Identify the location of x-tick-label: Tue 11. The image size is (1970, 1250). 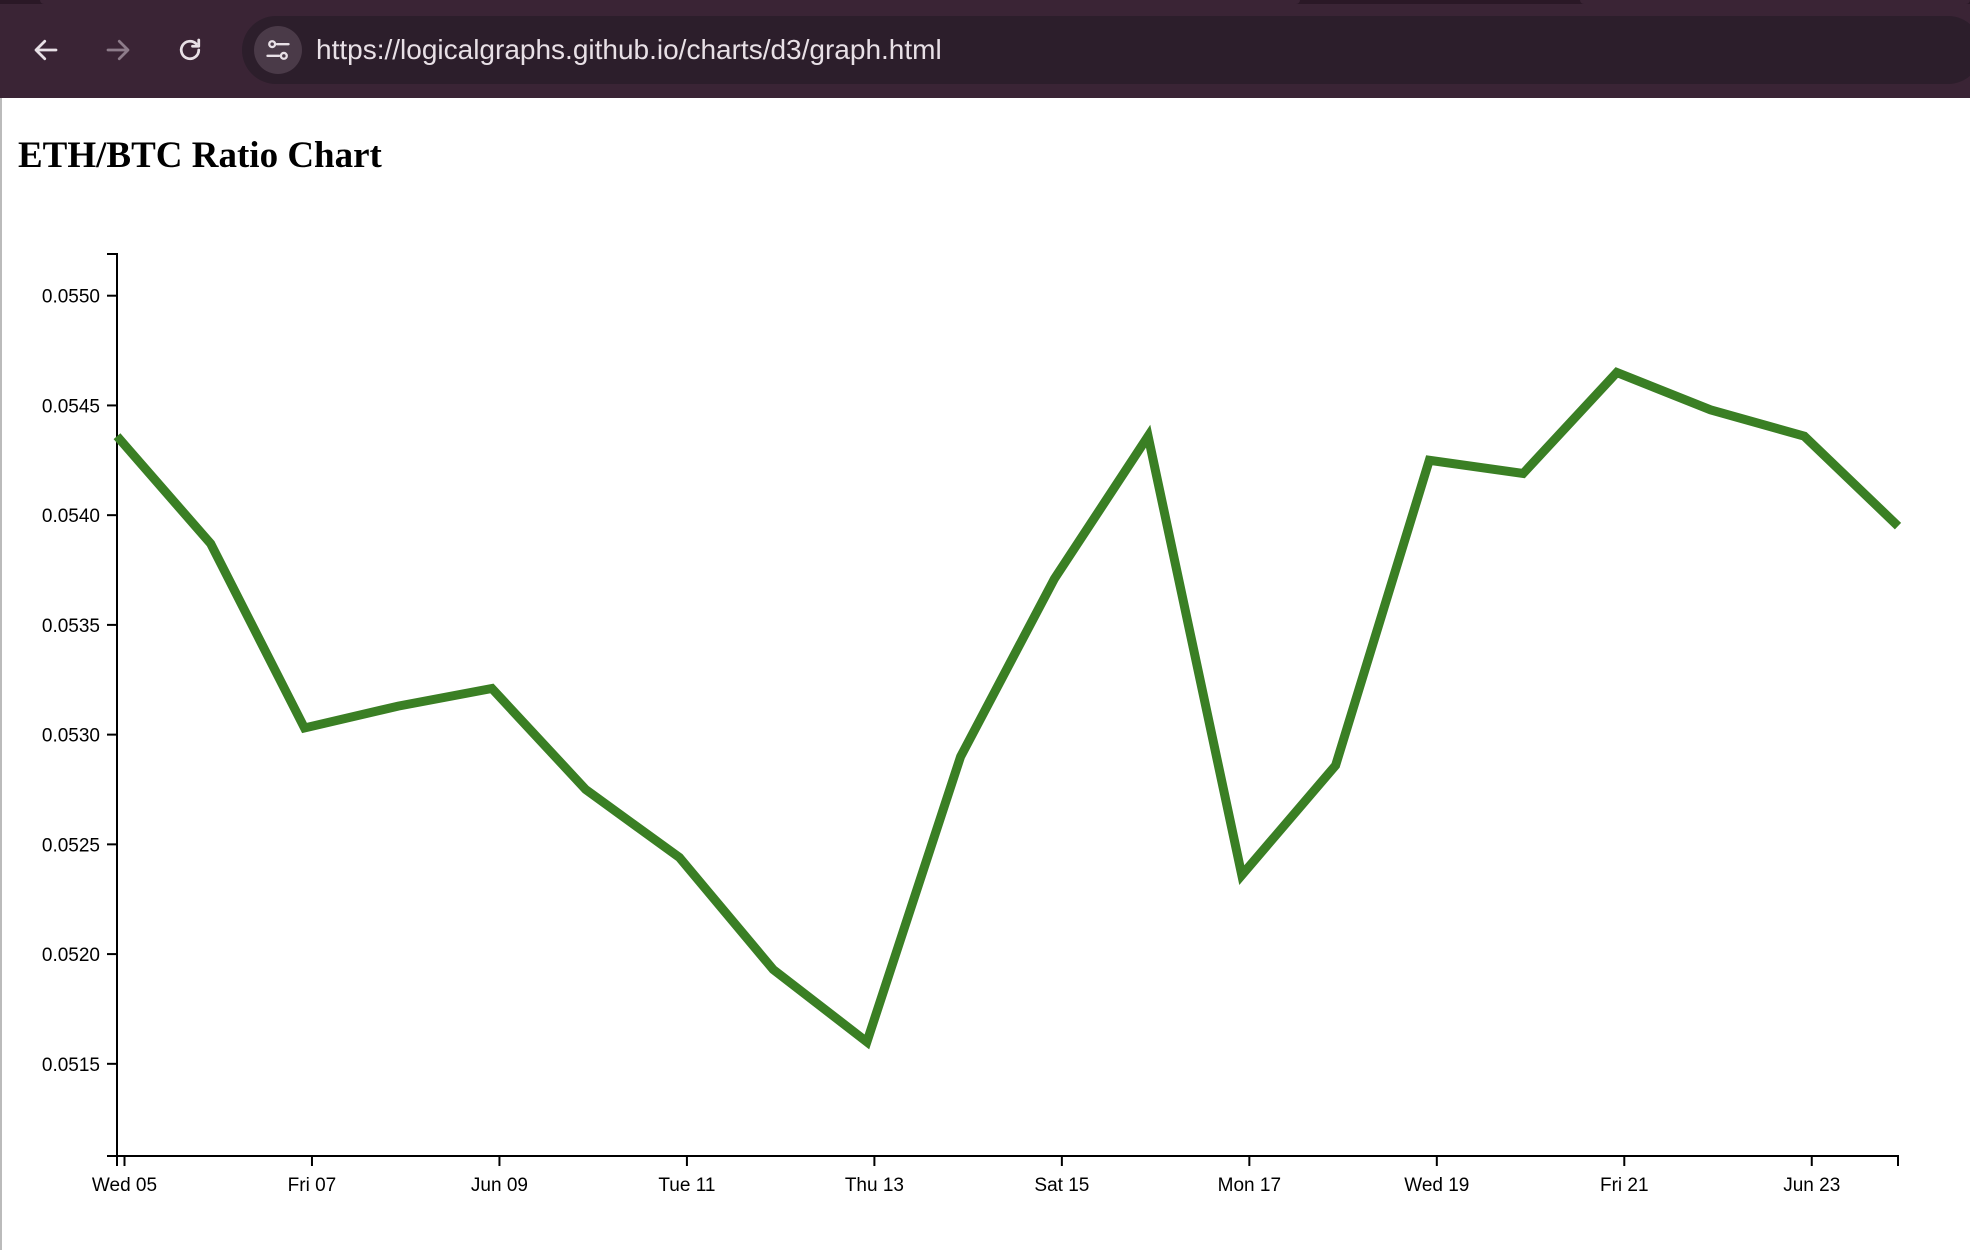
(686, 1185).